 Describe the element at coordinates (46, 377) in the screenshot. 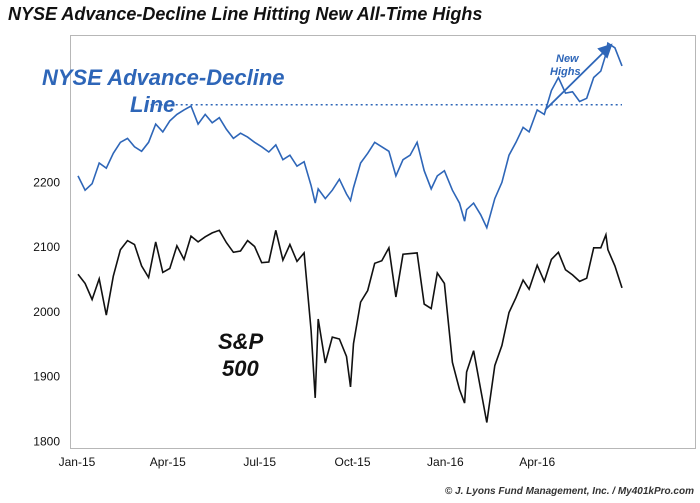

I see `y-tick-label: 1900` at that location.